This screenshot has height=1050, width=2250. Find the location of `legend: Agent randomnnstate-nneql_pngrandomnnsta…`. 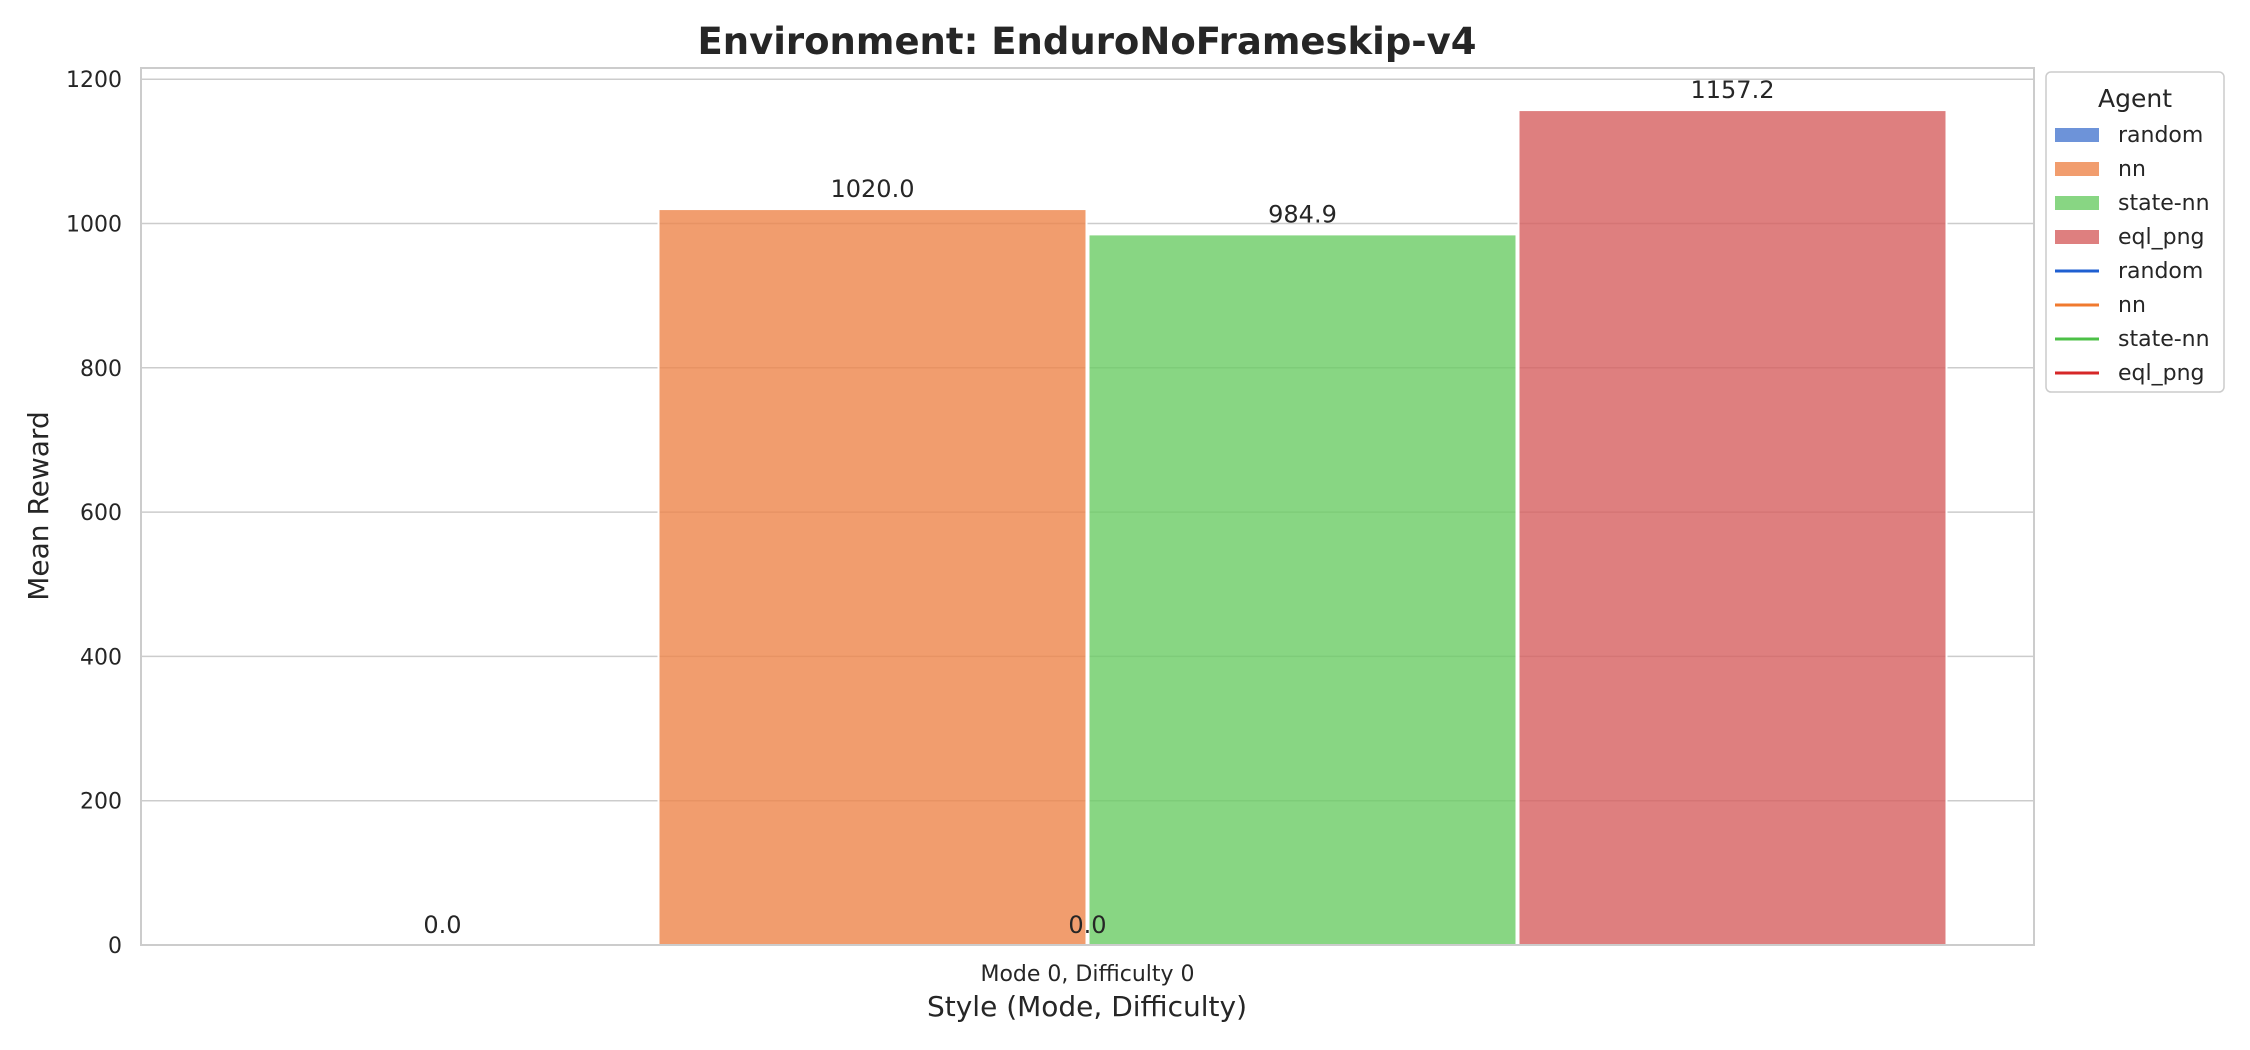

legend: Agent randomnnstate-nneql_pngrandomnnsta… is located at coordinates (2135, 232).